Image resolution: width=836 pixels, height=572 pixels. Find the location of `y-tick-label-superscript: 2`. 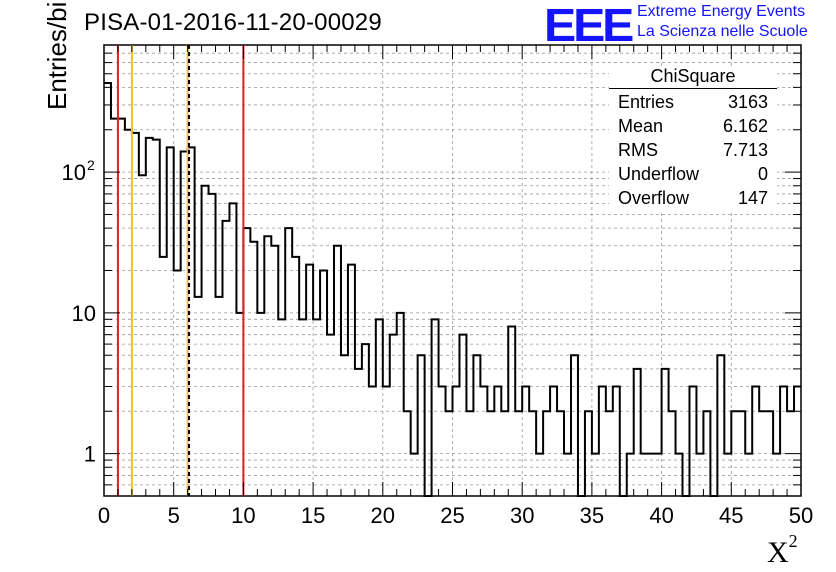

y-tick-label-superscript: 2 is located at coordinates (91, 165).